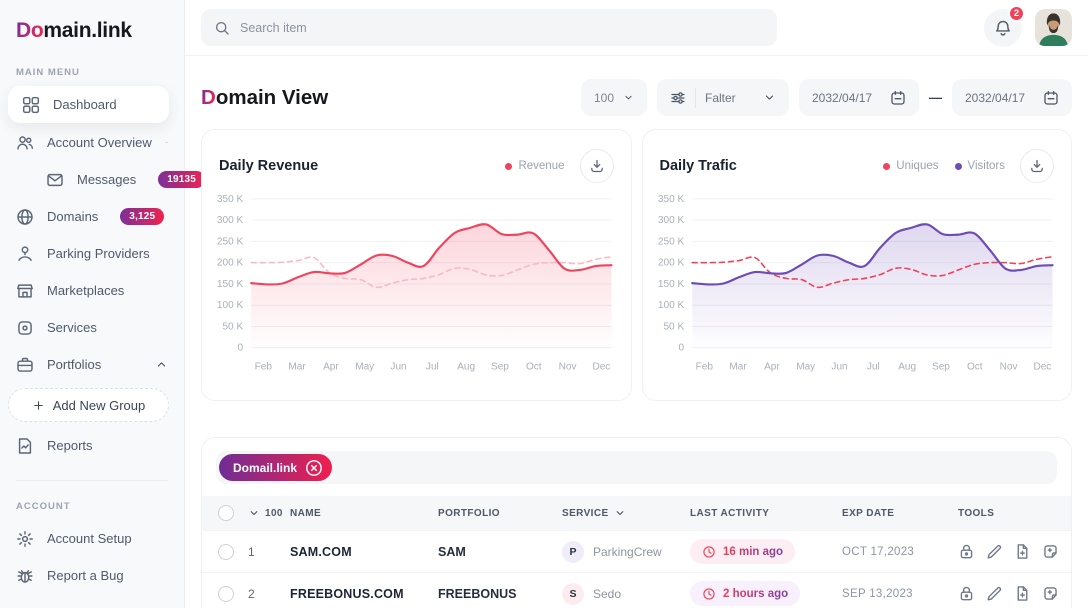  What do you see at coordinates (743, 551) in the screenshot?
I see `activity-pill: 16 min ago` at bounding box center [743, 551].